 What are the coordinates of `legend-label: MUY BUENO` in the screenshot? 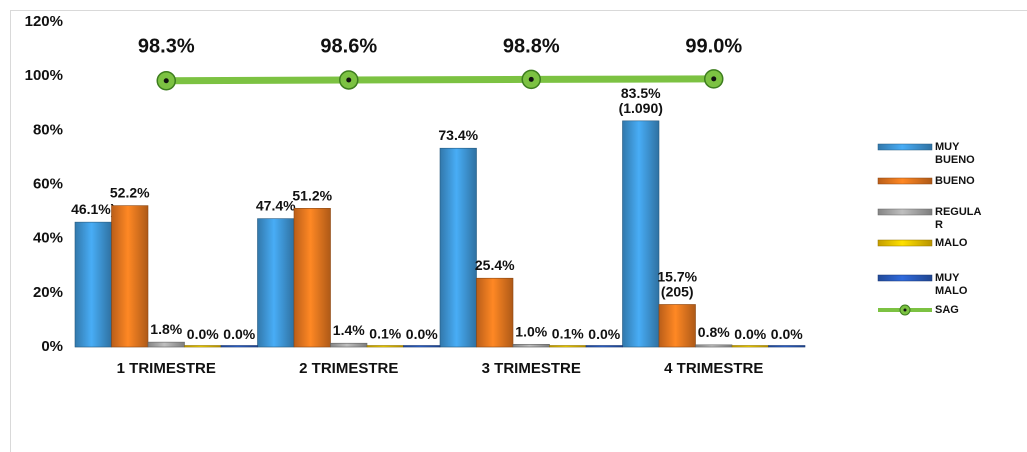 It's located at (955, 153).